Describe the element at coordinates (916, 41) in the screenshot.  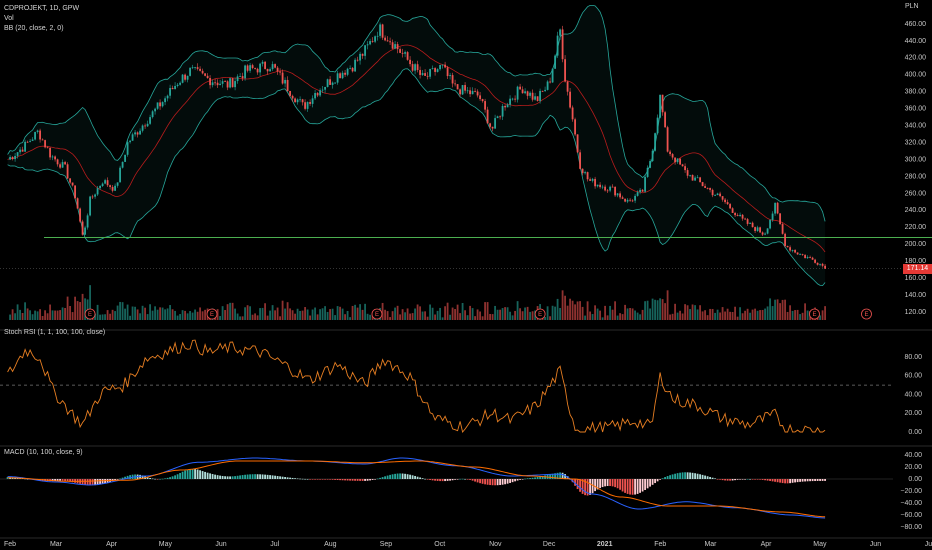
I see `price-axis-tick: 440.00` at that location.